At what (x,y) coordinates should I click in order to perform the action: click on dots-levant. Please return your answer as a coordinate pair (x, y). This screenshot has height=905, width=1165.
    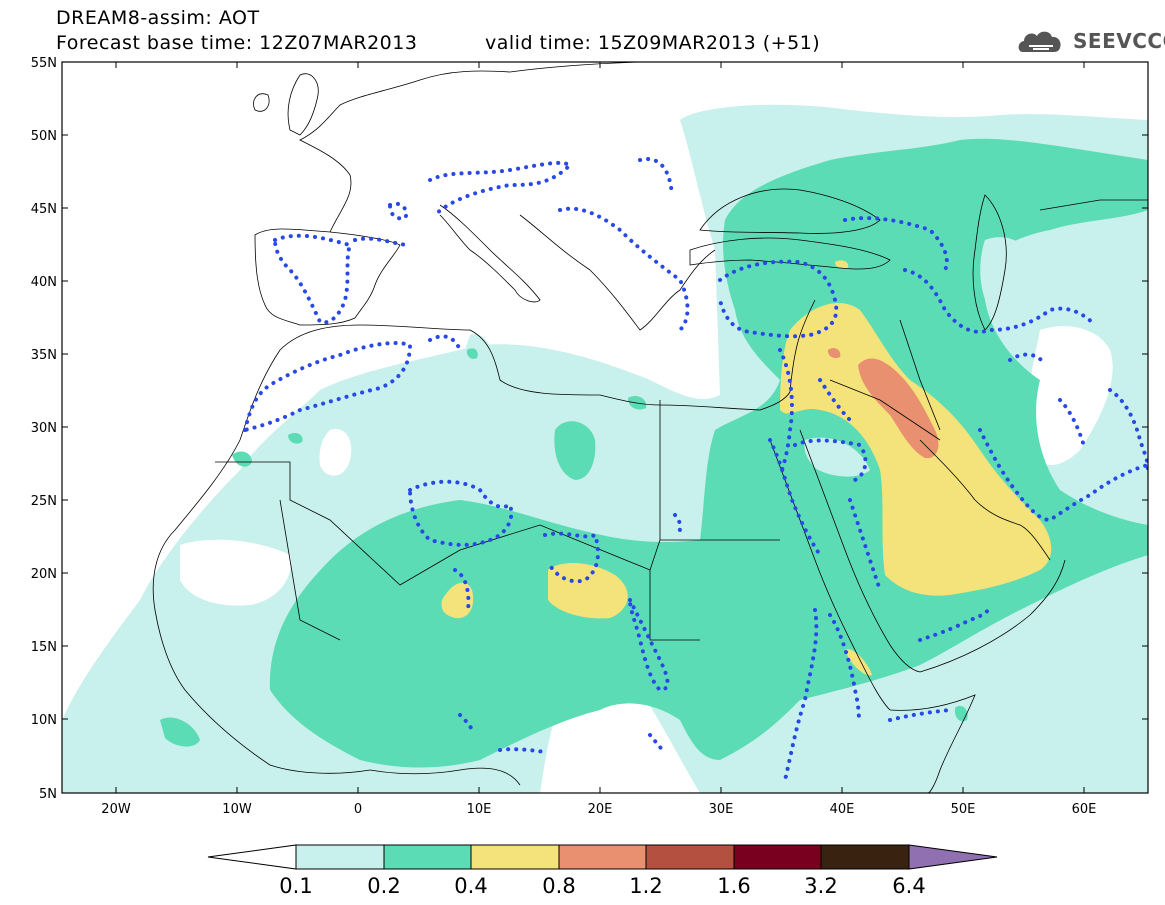
    Looking at the image, I should click on (786, 410).